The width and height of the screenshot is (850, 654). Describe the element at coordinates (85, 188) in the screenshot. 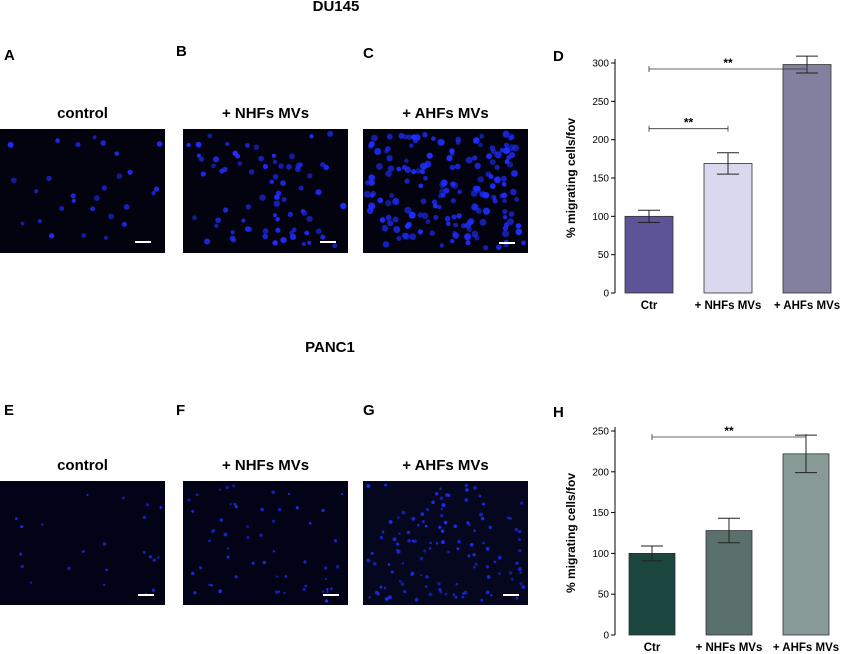

I see `micrograph-cells` at that location.